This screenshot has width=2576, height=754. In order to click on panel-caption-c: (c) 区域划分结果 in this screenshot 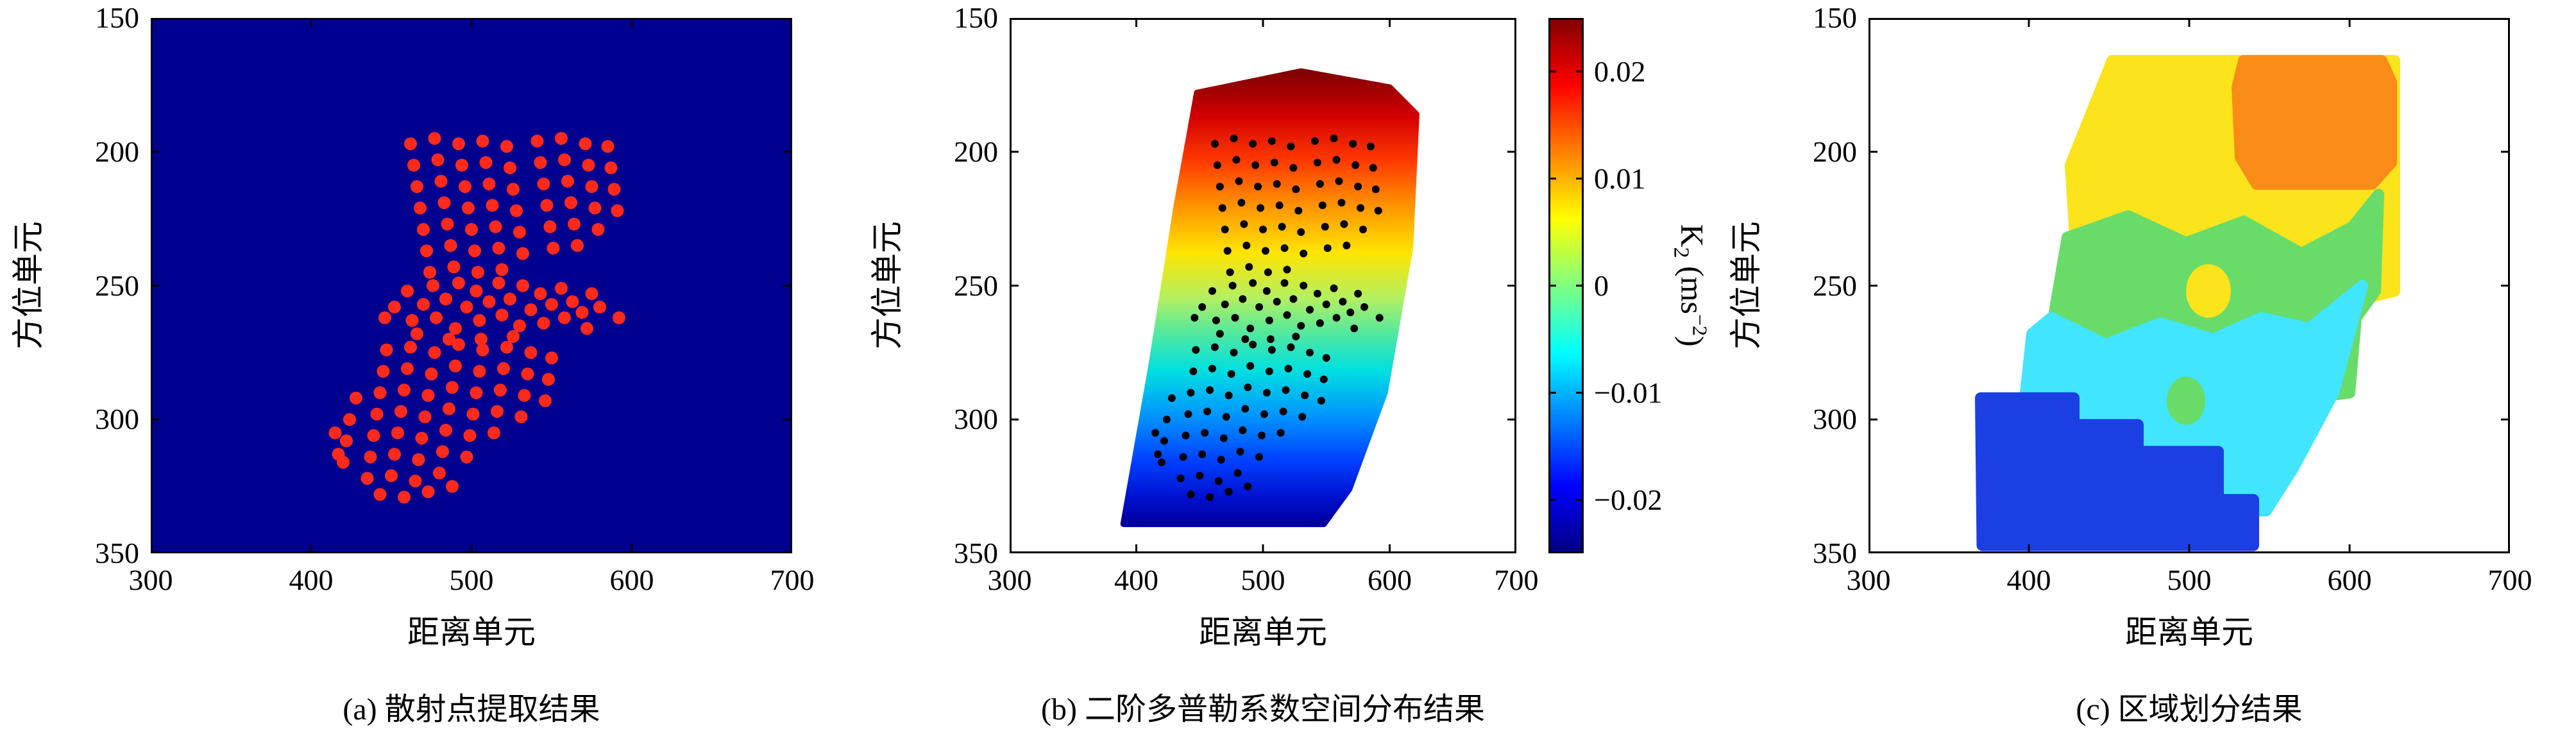, I will do `click(2189, 709)`.